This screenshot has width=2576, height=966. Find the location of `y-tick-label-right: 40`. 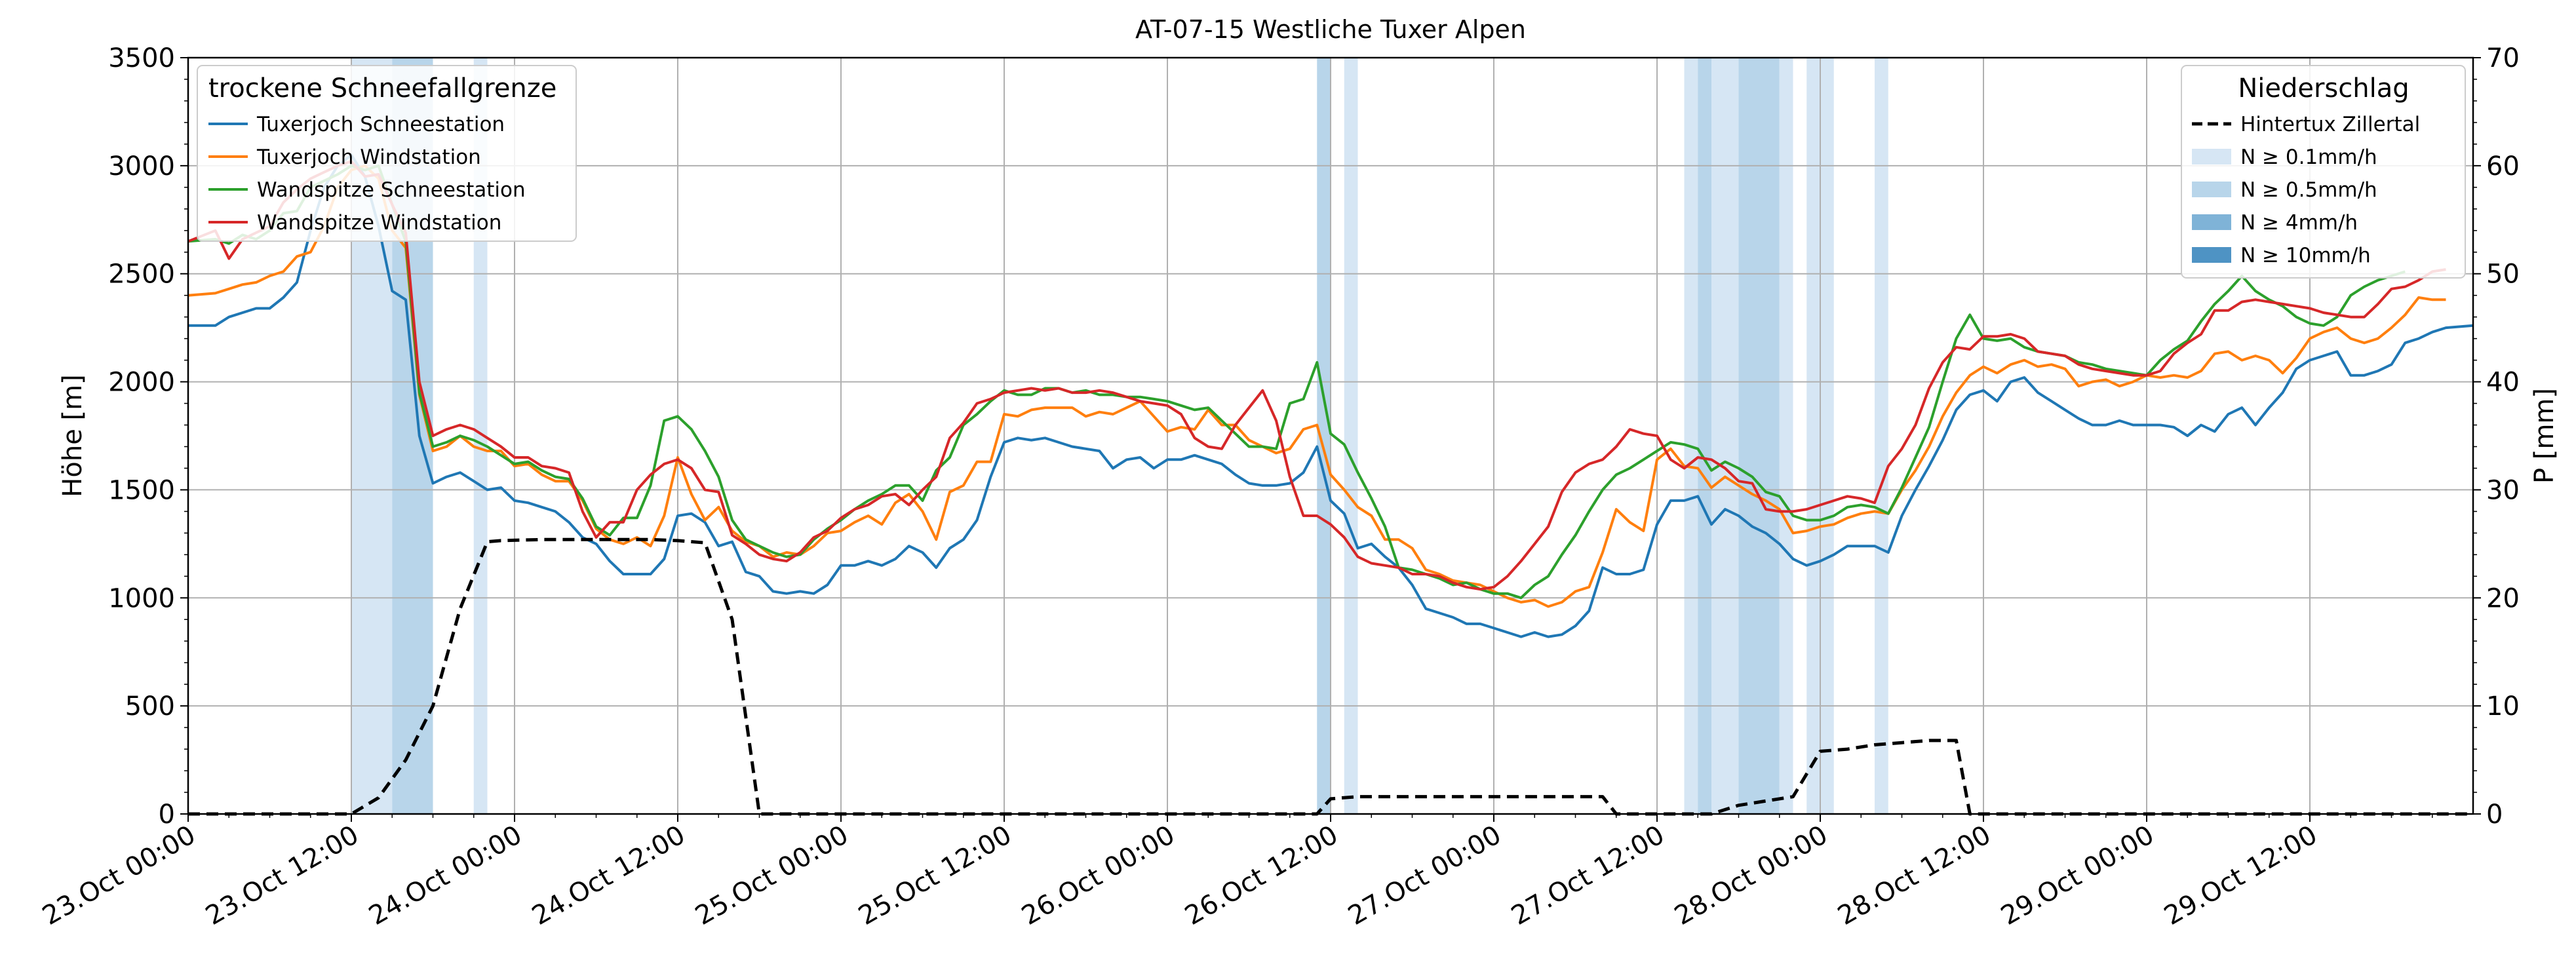

y-tick-label-right: 40 is located at coordinates (2503, 383).